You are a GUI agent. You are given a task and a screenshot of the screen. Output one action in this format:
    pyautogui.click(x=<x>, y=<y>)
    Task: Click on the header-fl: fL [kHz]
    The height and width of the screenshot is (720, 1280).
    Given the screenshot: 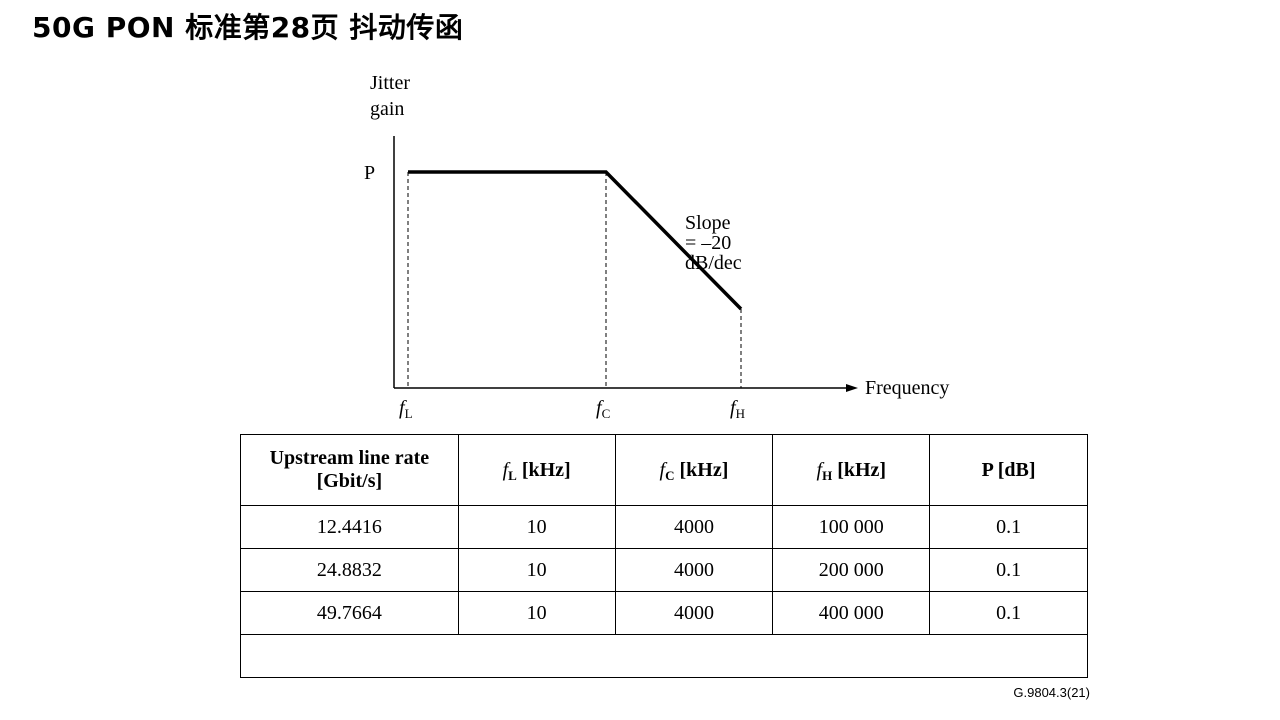 What is the action you would take?
    pyautogui.click(x=536, y=470)
    